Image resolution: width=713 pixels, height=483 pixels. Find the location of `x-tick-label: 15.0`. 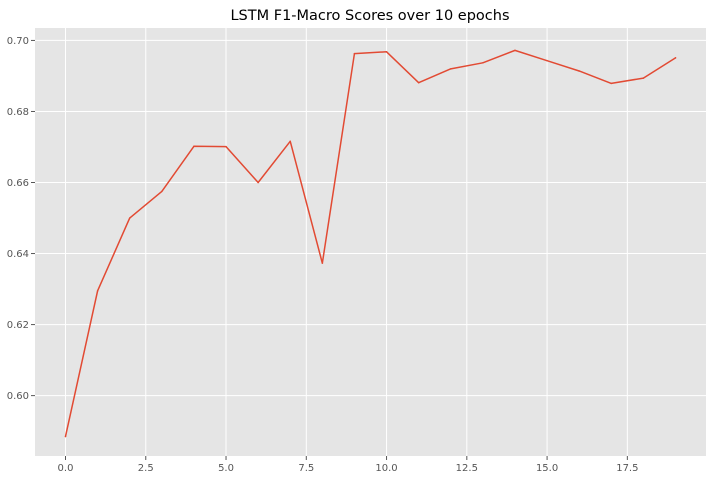

x-tick-label: 15.0 is located at coordinates (547, 468).